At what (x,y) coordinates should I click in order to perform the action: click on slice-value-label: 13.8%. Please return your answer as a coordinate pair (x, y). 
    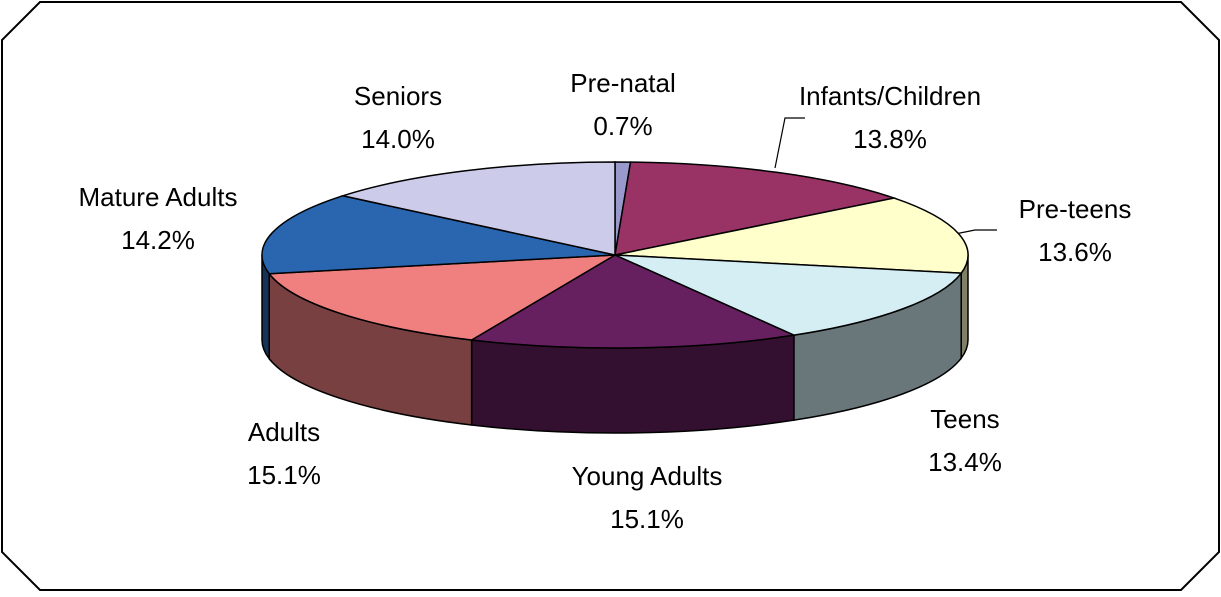
    Looking at the image, I should click on (890, 139).